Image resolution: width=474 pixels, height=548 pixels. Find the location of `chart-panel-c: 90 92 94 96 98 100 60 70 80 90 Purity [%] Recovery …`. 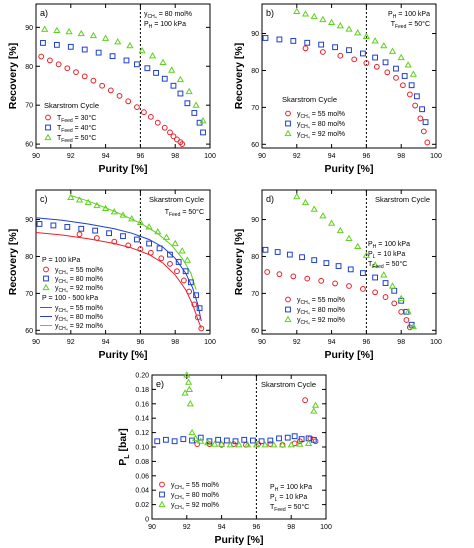

chart-panel-c: 90 92 94 96 98 100 60 70 80 90 Purity [%] Recovery … is located at coordinates (111, 275).